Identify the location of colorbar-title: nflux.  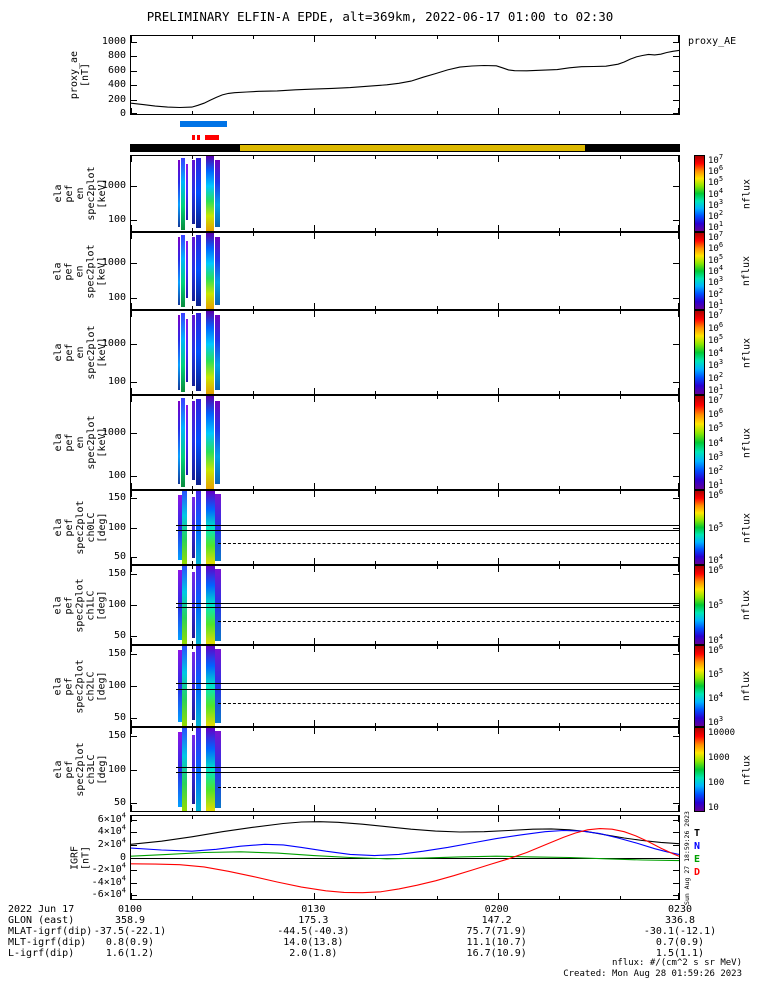
(746, 442).